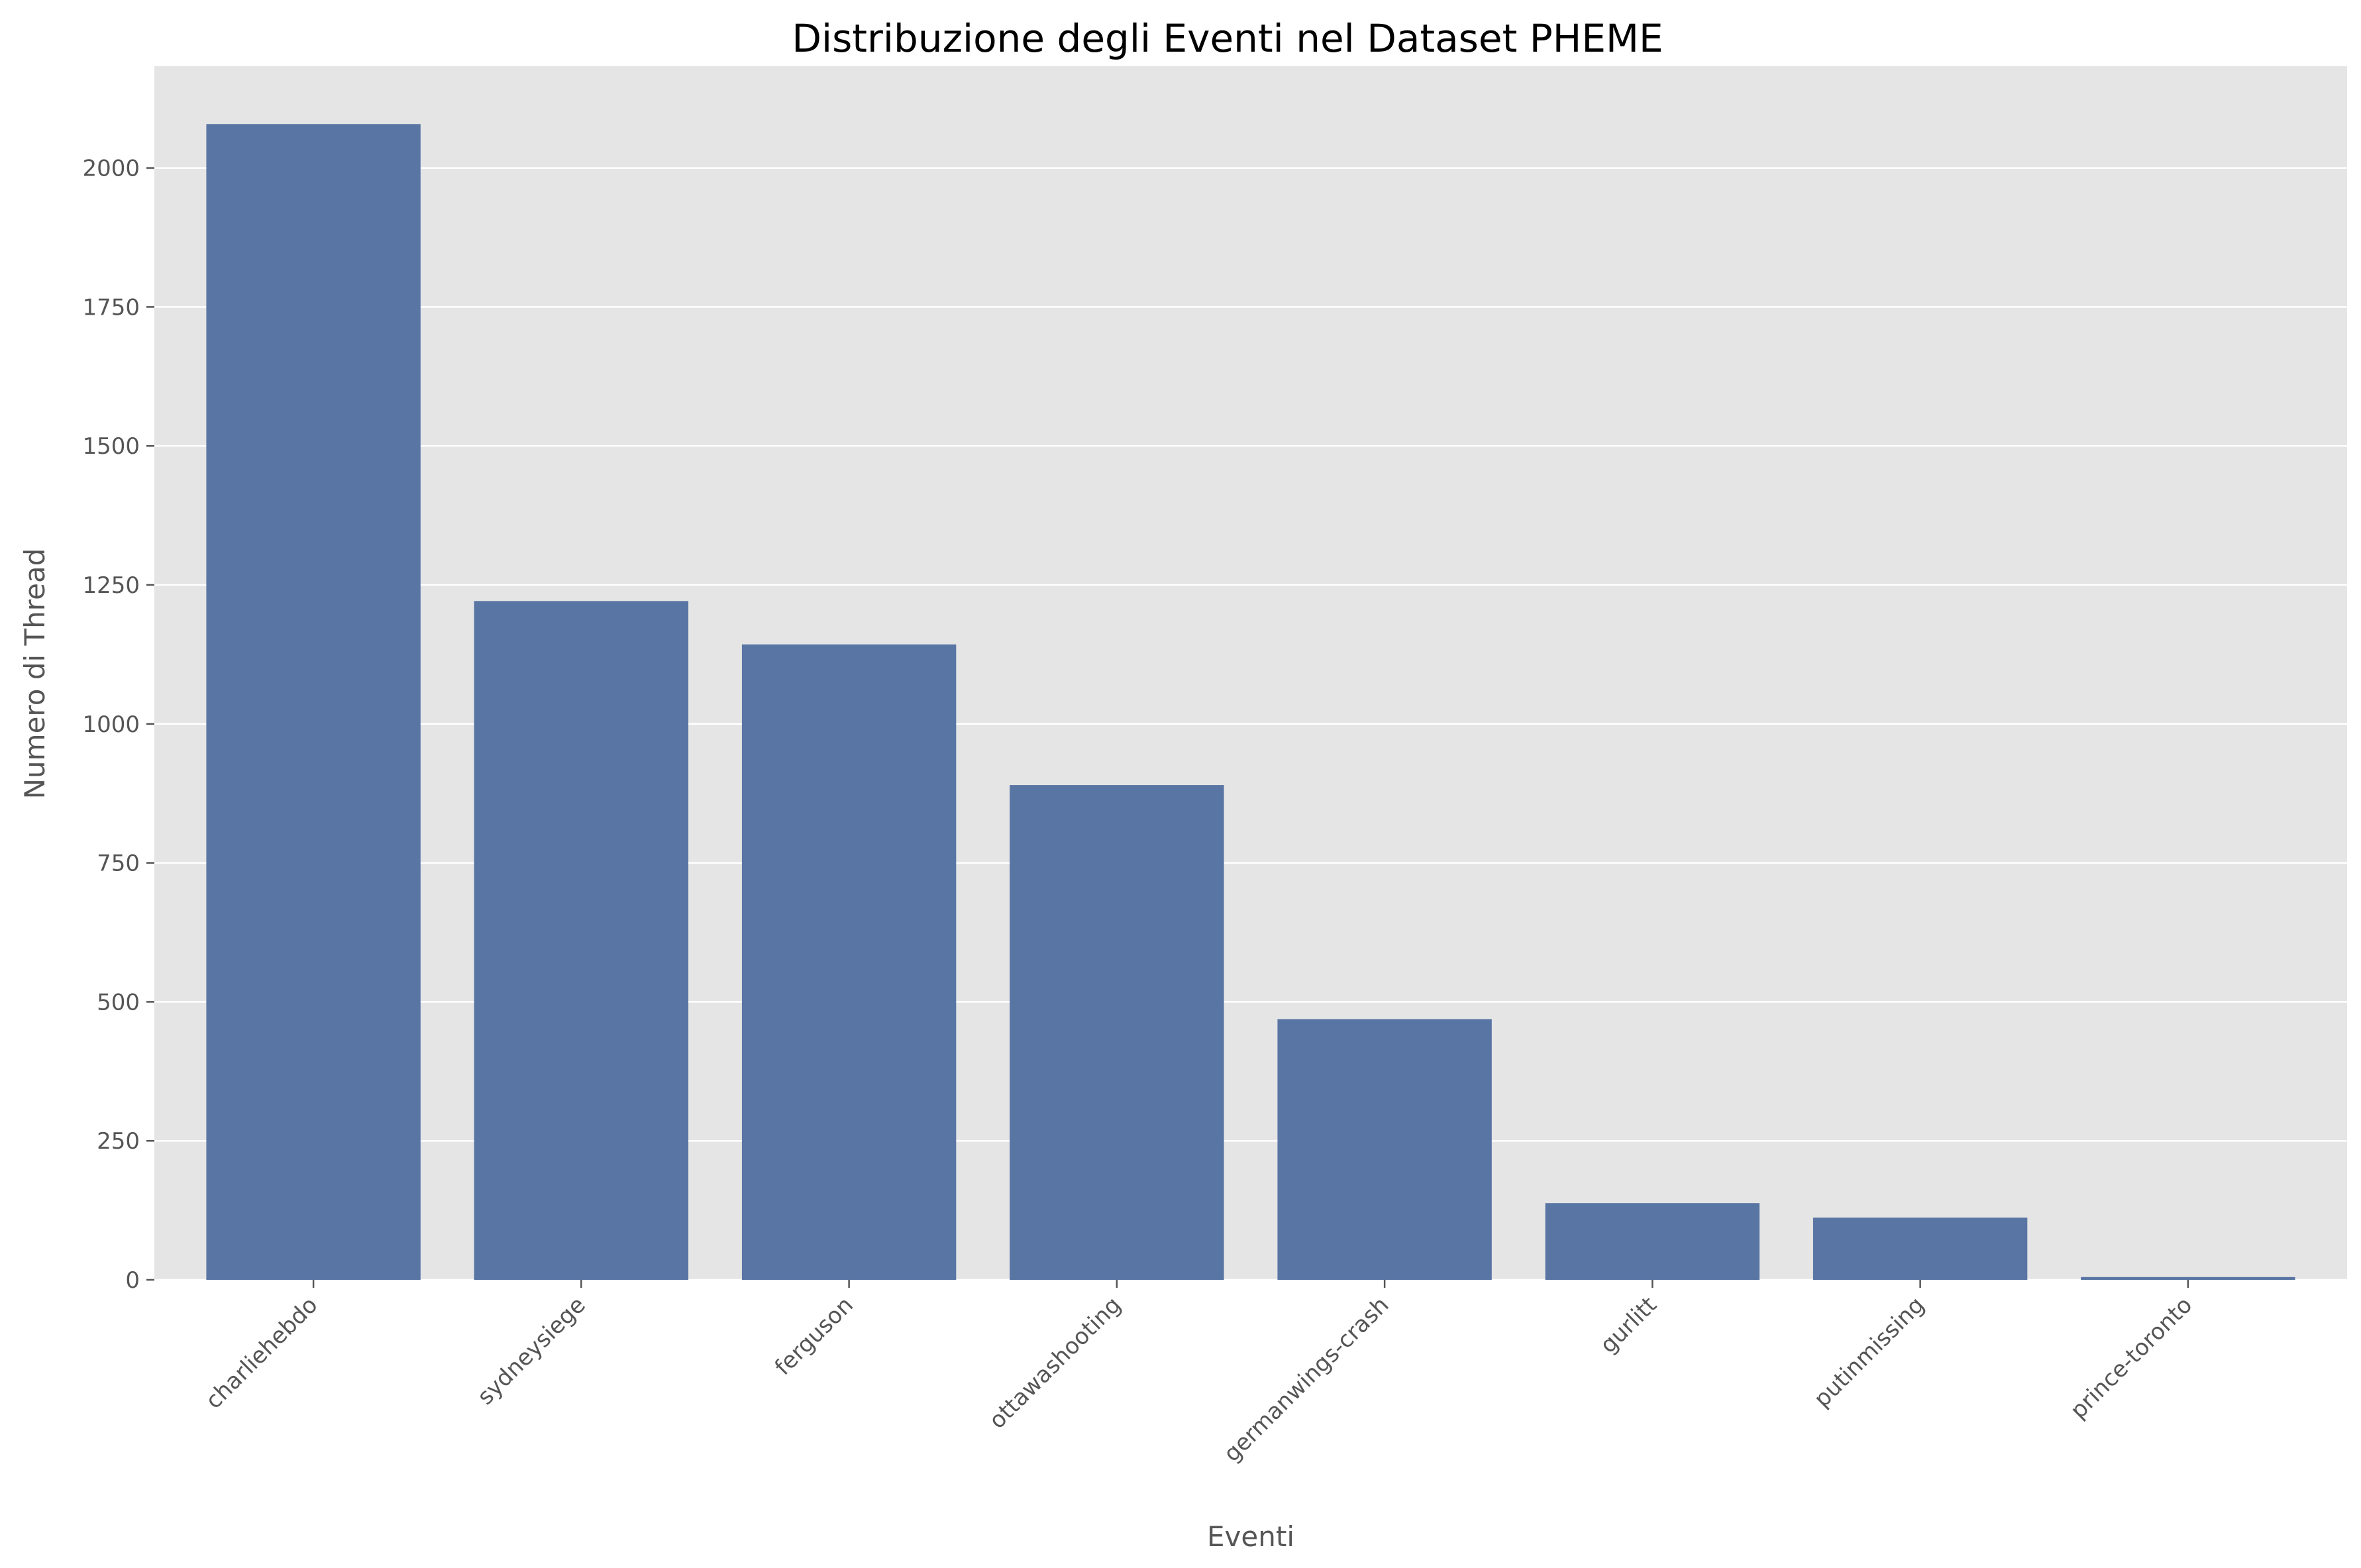 Image resolution: width=2361 pixels, height=1568 pixels. What do you see at coordinates (132, 1280) in the screenshot?
I see `y-tick-label: 0` at bounding box center [132, 1280].